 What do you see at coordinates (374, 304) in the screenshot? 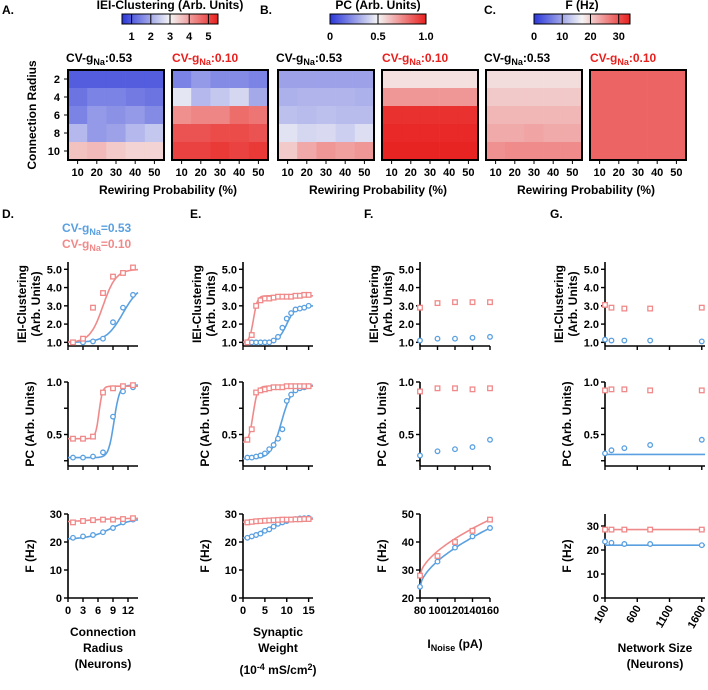
I see `ylabel-iei-F: IEI-Clustering` at bounding box center [374, 304].